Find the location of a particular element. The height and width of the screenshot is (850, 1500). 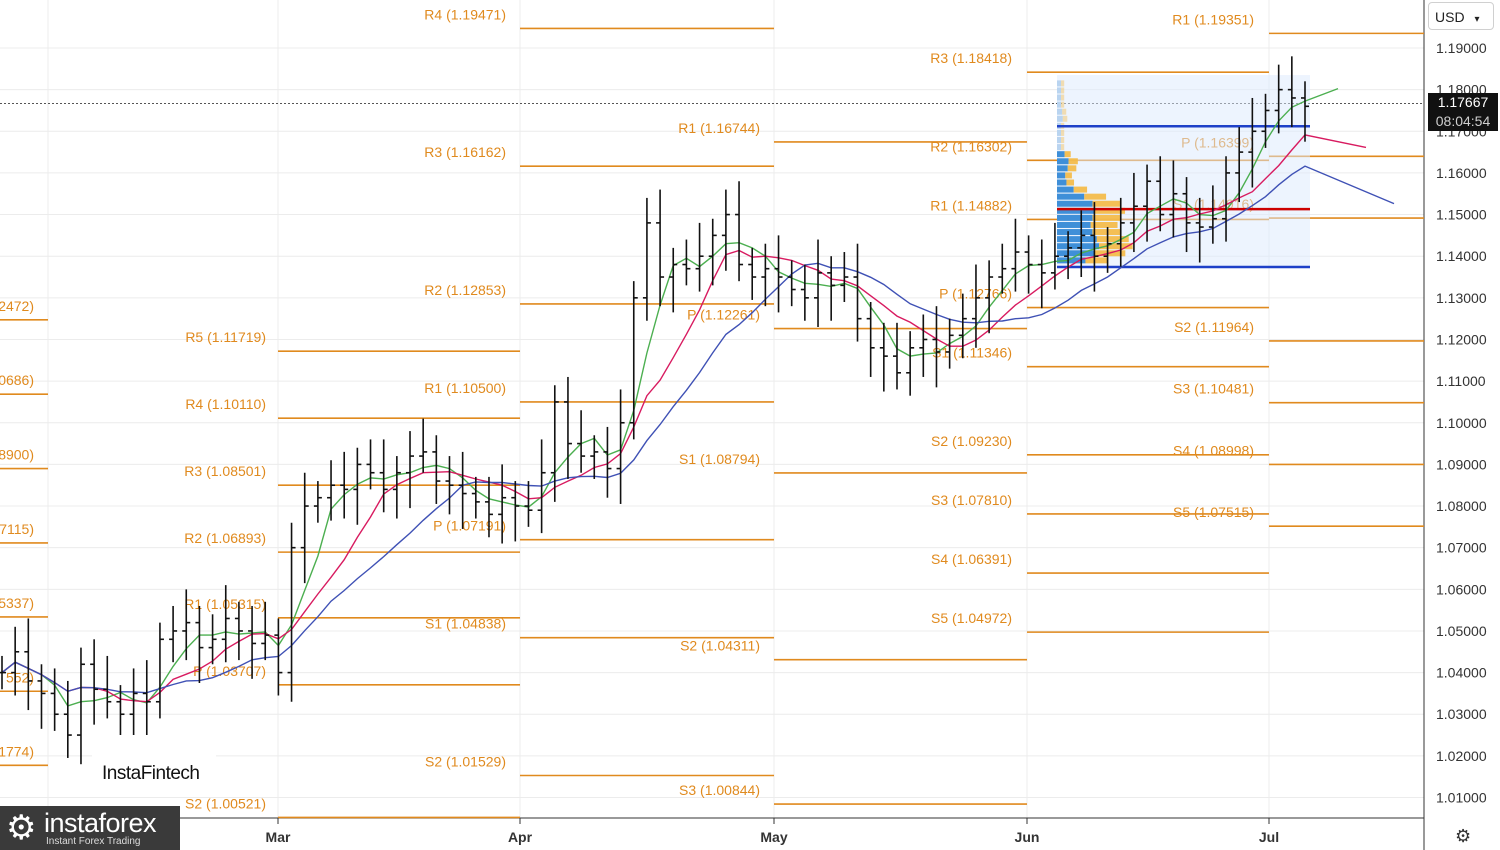

last-price-label: 1.17667 08:04:54 is located at coordinates (1463, 112).